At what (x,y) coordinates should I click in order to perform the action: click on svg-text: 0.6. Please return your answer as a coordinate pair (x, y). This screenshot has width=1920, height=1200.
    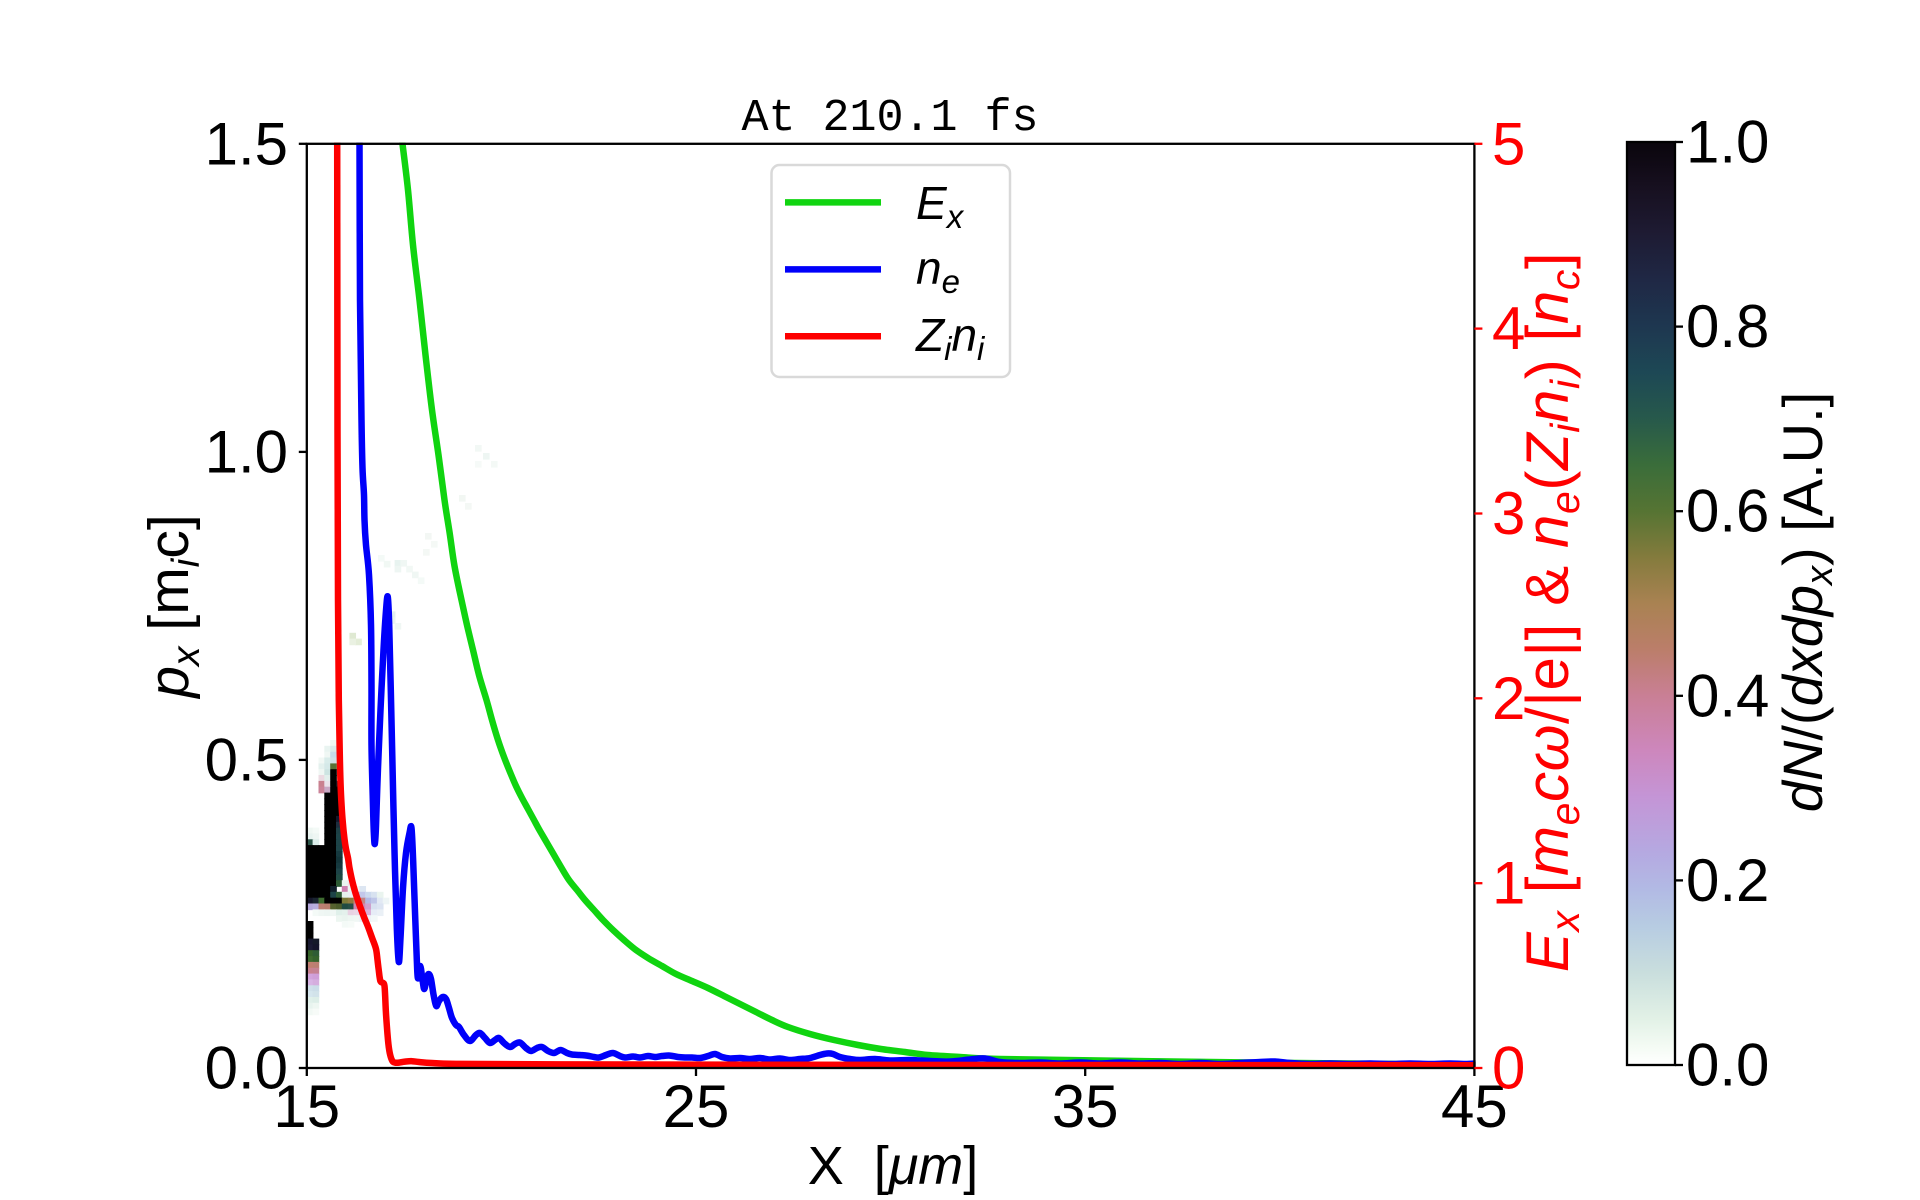
    Looking at the image, I should click on (1727, 511).